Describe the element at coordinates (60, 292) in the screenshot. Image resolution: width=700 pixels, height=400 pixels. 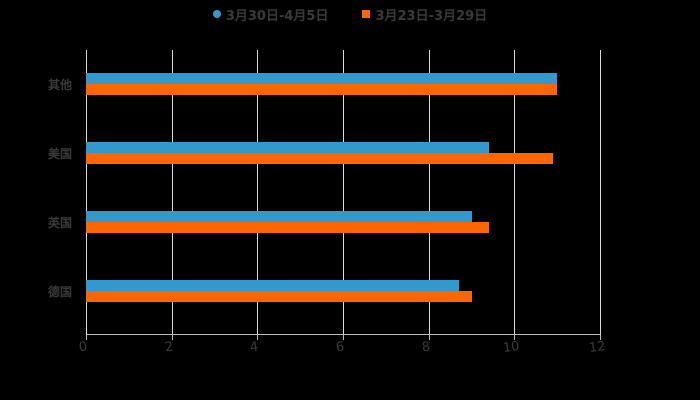
I see `category-label: 德国` at that location.